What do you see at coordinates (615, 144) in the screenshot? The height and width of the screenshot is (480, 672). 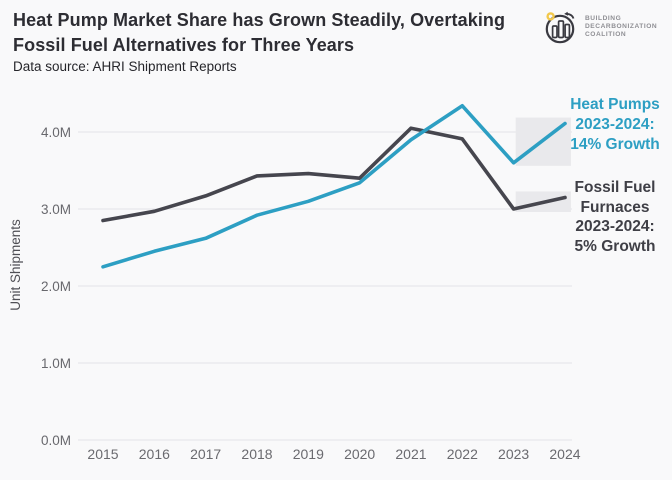 I see `annotation-line: 14% Growth` at bounding box center [615, 144].